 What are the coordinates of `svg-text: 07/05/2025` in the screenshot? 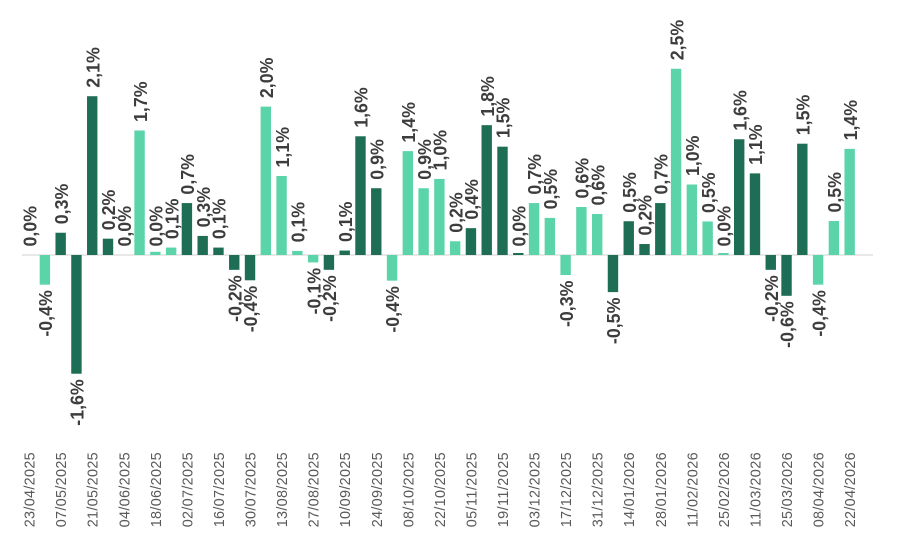 It's located at (62, 489).